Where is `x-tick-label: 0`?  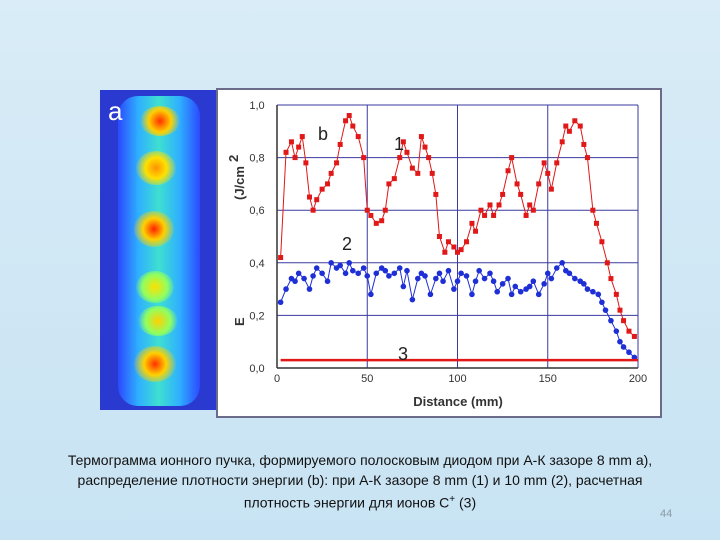
x-tick-label: 0 is located at coordinates (277, 379).